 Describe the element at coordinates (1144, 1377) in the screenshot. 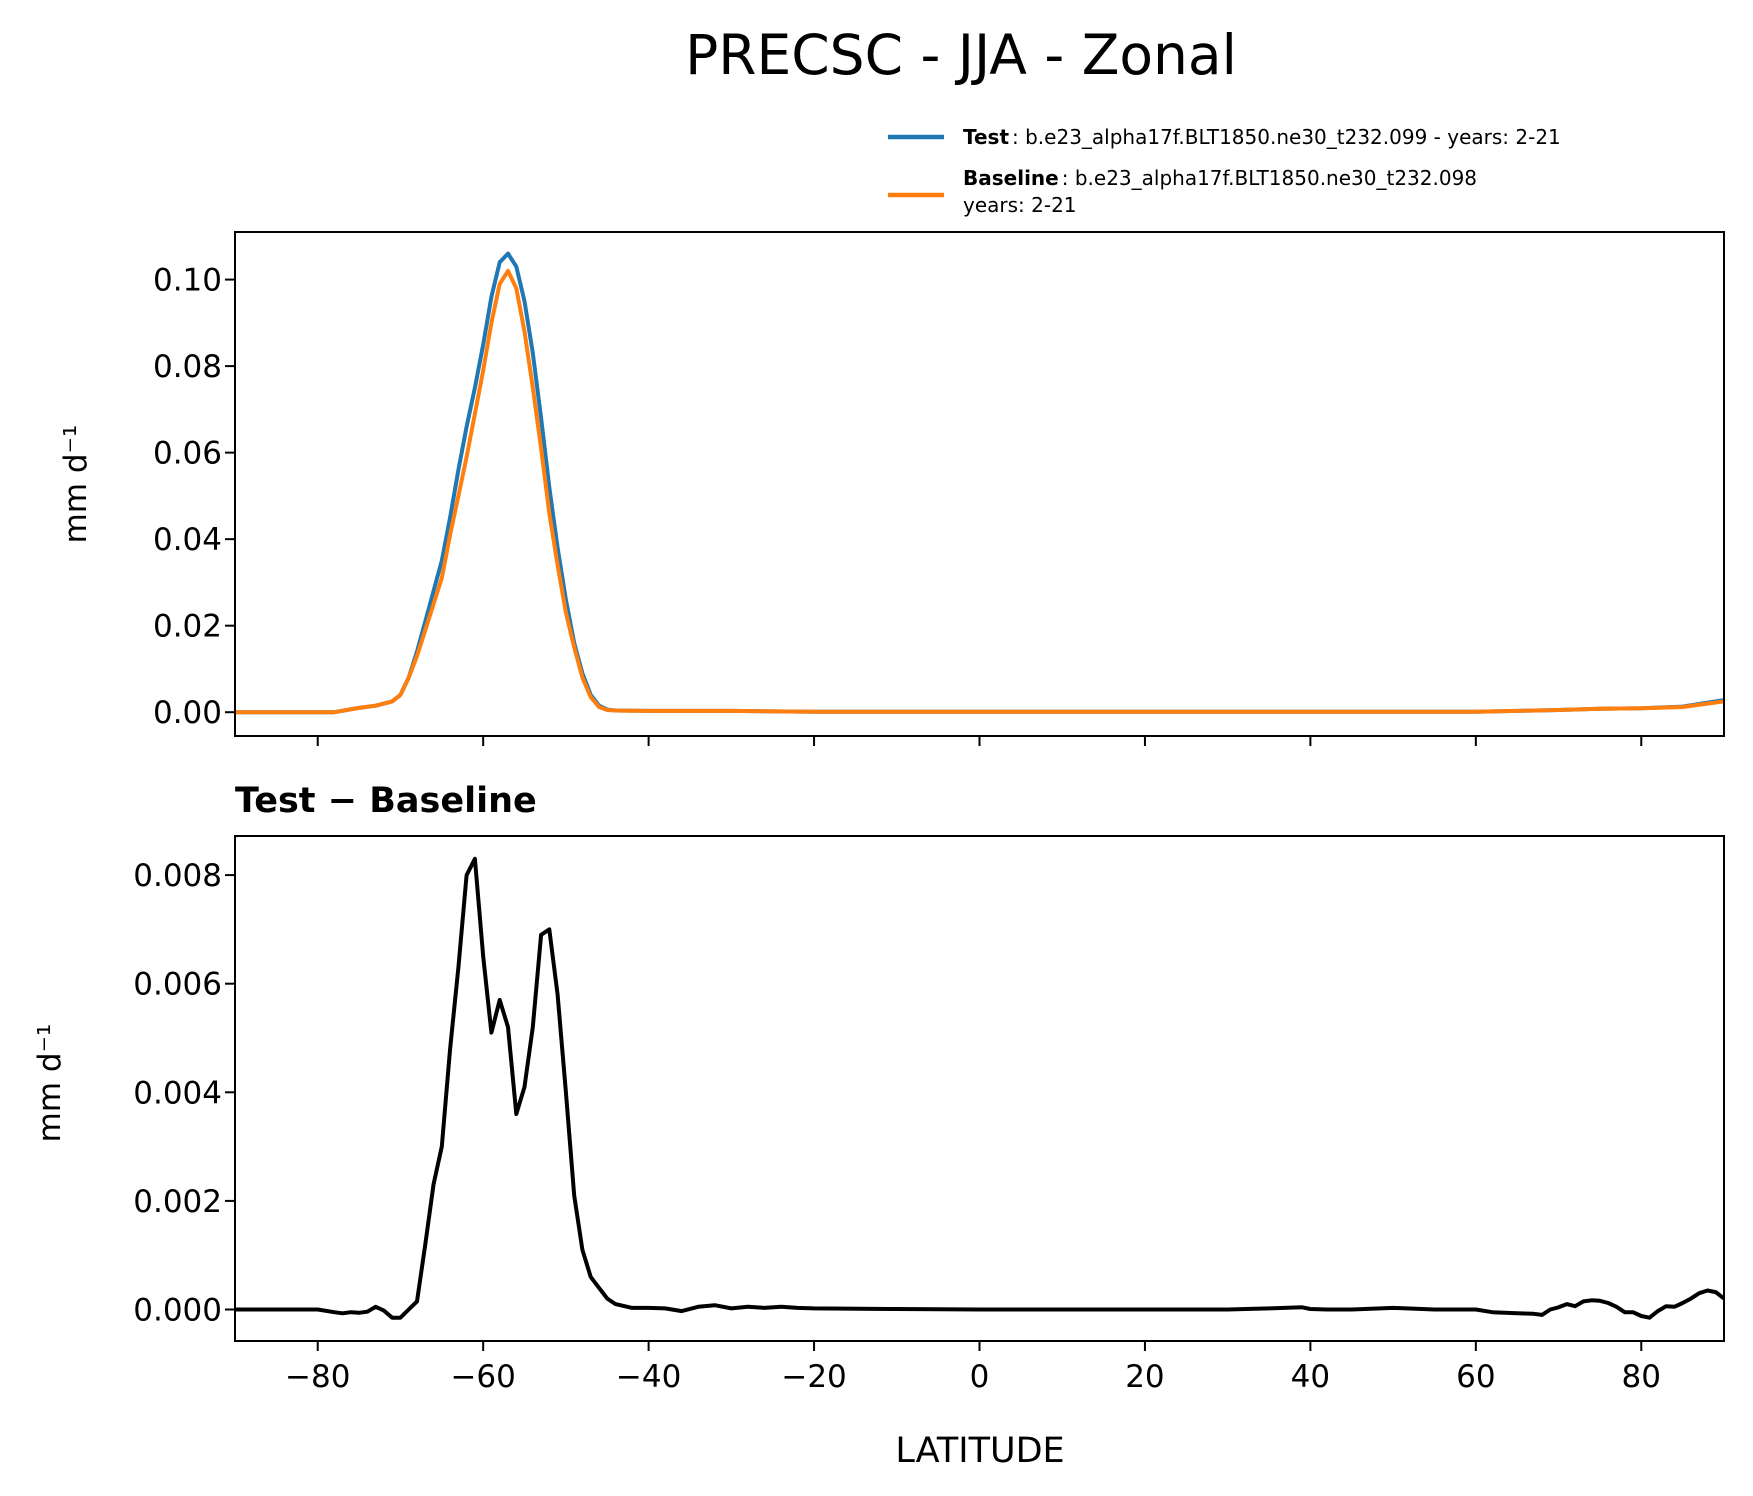

I see `x-tick-label: 20` at that location.